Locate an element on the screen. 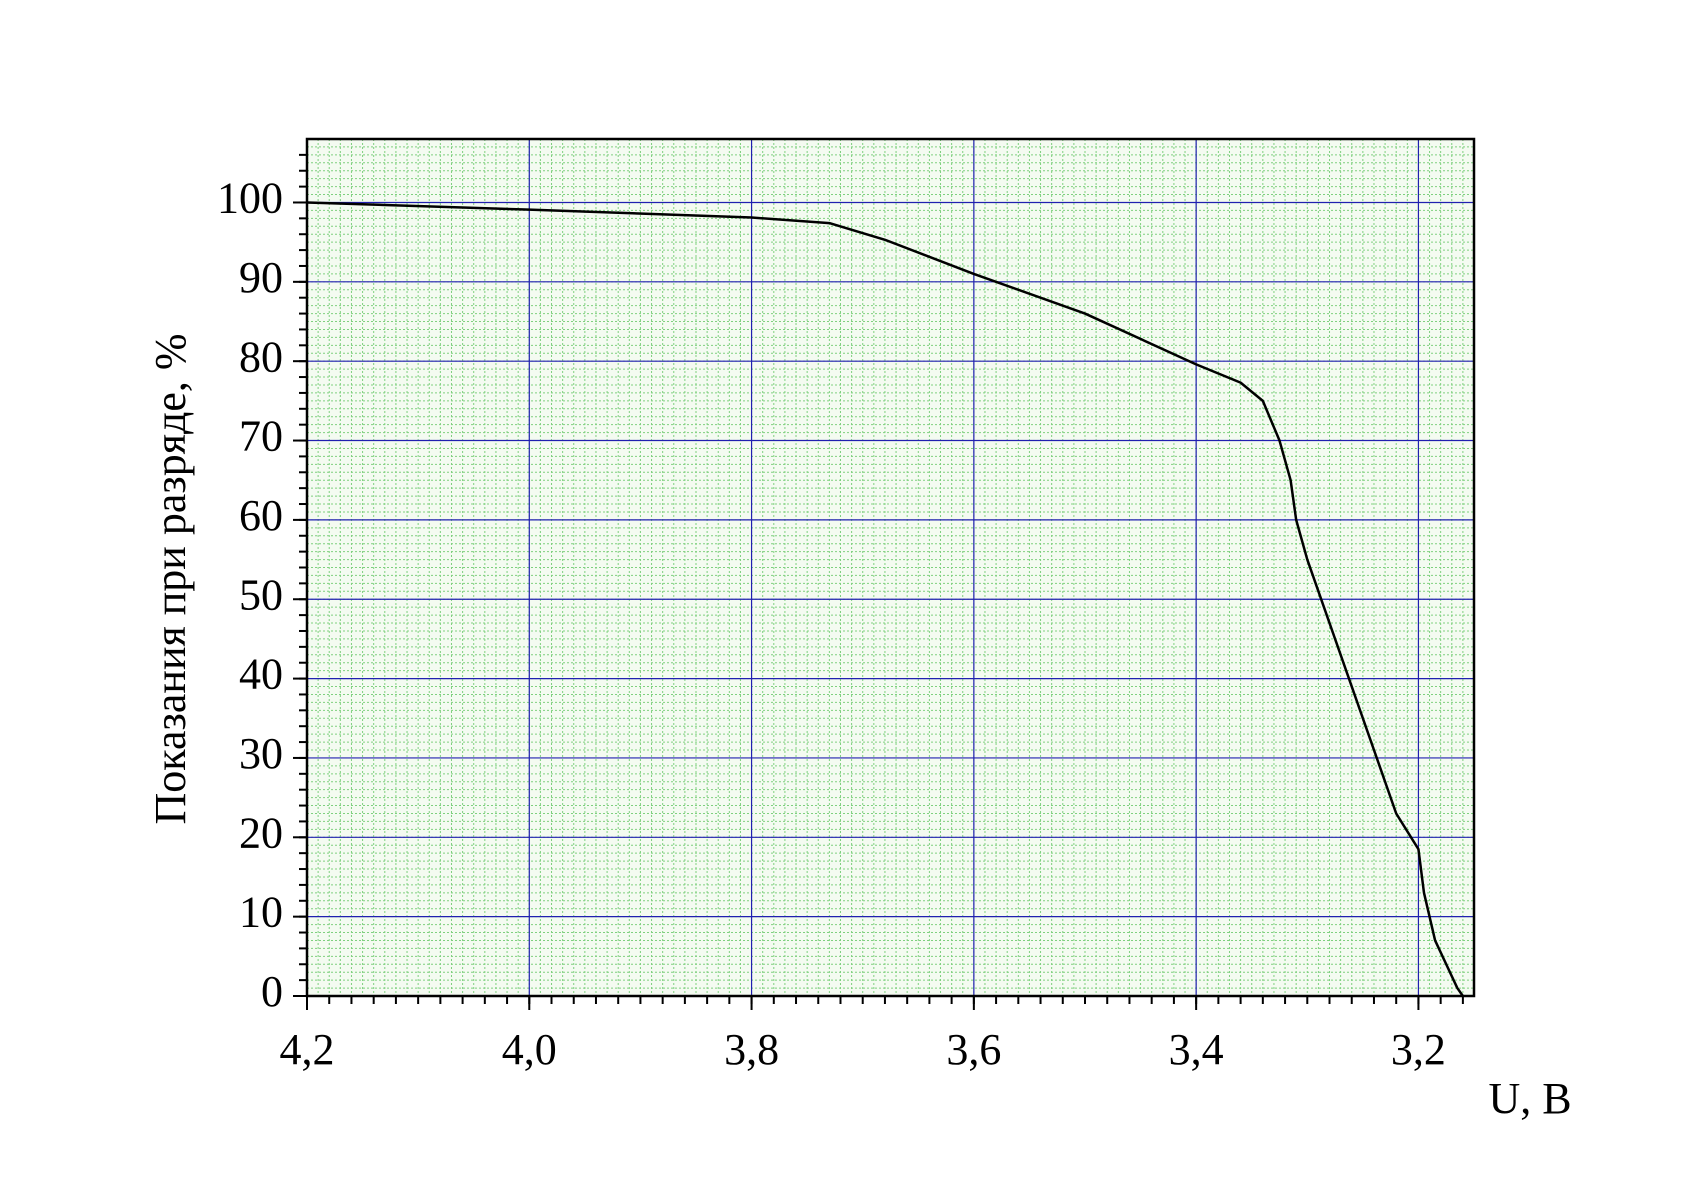 This screenshot has height=1180, width=1693. y-tick-label: 70 is located at coordinates (261, 436).